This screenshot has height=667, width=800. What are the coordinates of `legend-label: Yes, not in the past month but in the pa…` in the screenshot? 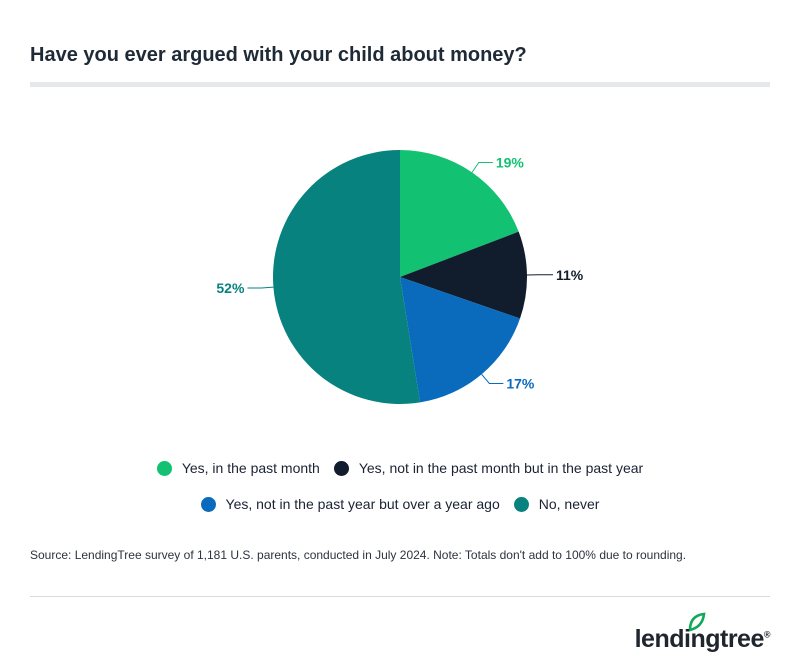 It's located at (501, 468).